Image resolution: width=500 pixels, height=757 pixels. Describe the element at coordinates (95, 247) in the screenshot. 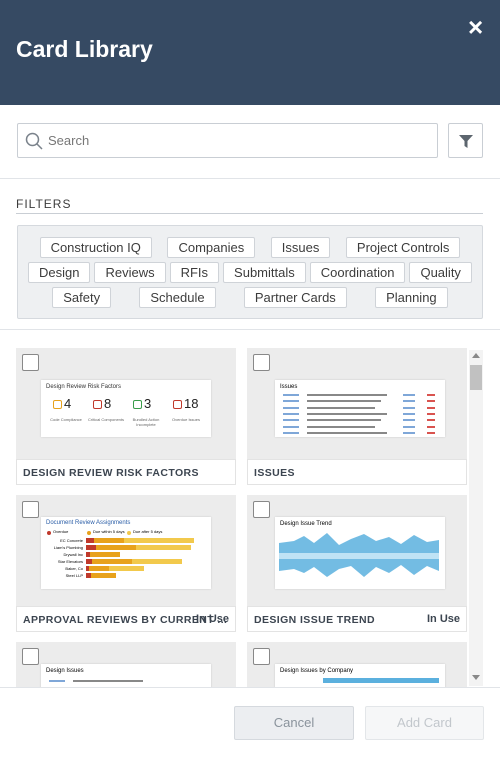

I see `filter-chip: Construction IQ` at that location.